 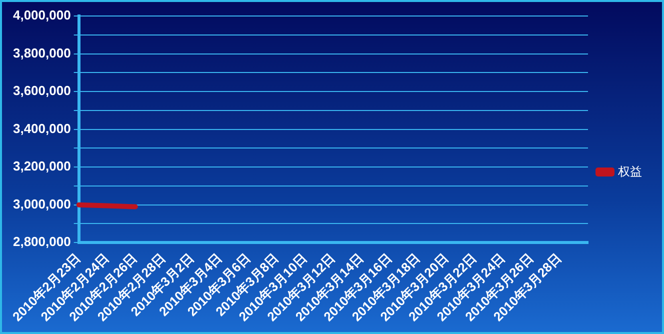 What do you see at coordinates (41, 52) in the screenshot?
I see `y-tick-label: 3,800,000` at bounding box center [41, 52].